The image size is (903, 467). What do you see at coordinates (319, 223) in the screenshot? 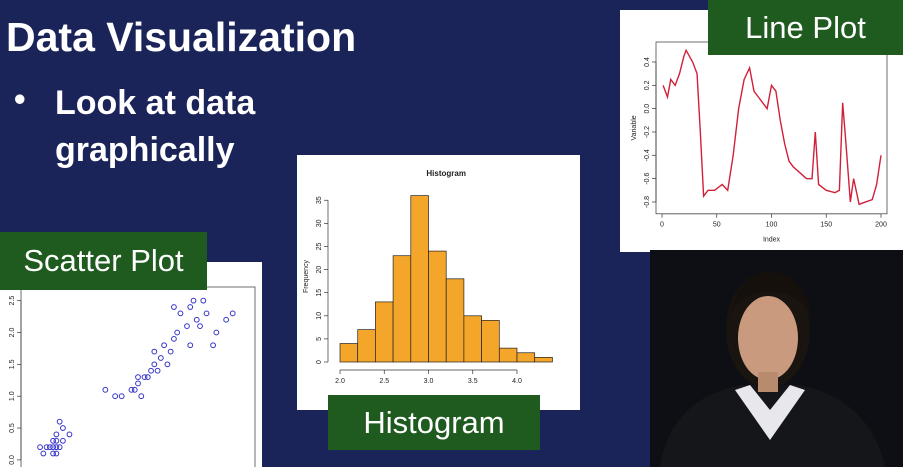
I see `y-tick-label: 30` at bounding box center [319, 223].